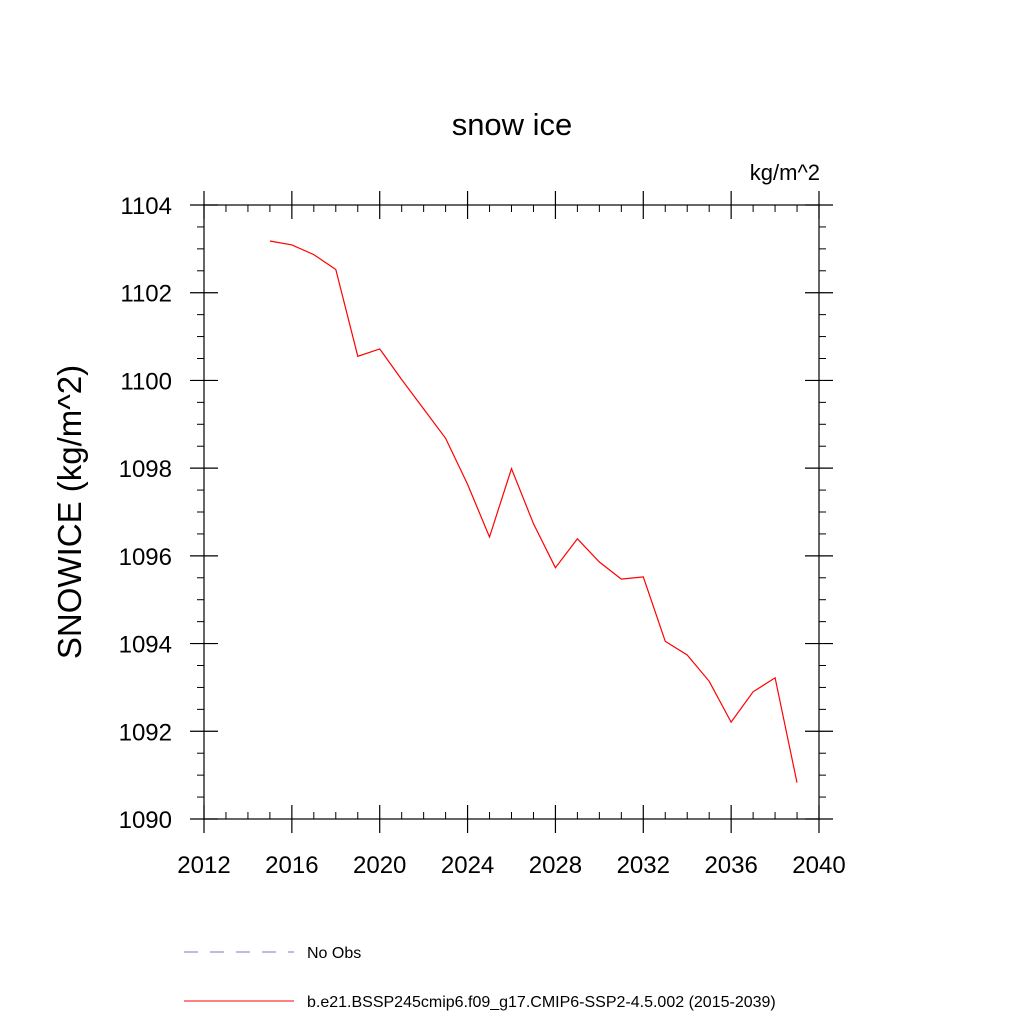  What do you see at coordinates (555, 865) in the screenshot?
I see `x-tick-label: 2028` at bounding box center [555, 865].